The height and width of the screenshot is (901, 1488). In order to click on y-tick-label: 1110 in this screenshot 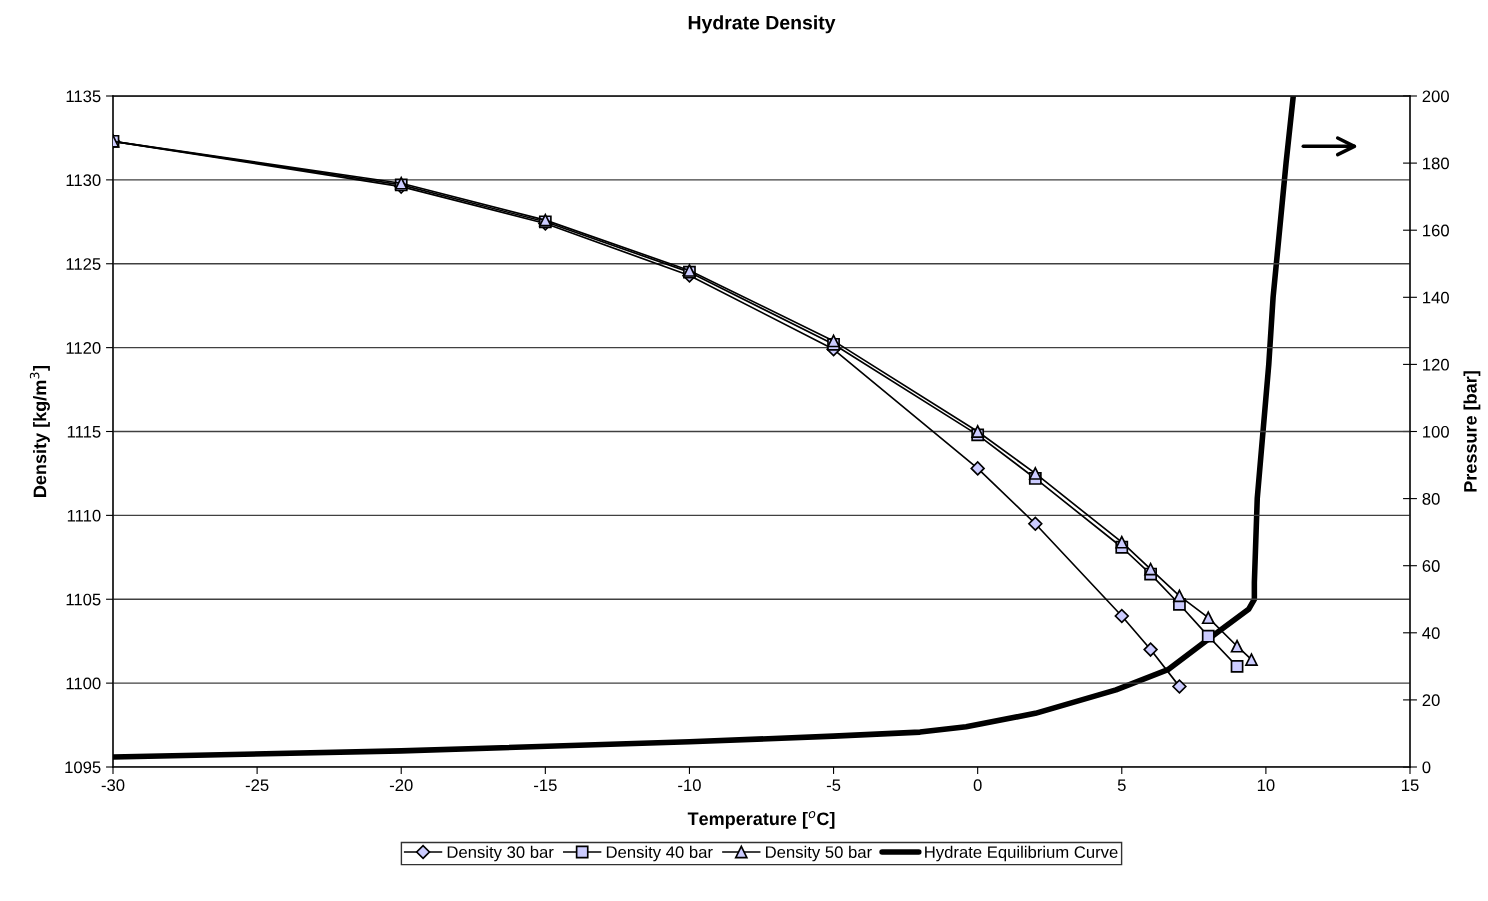, I will do `click(84, 515)`.